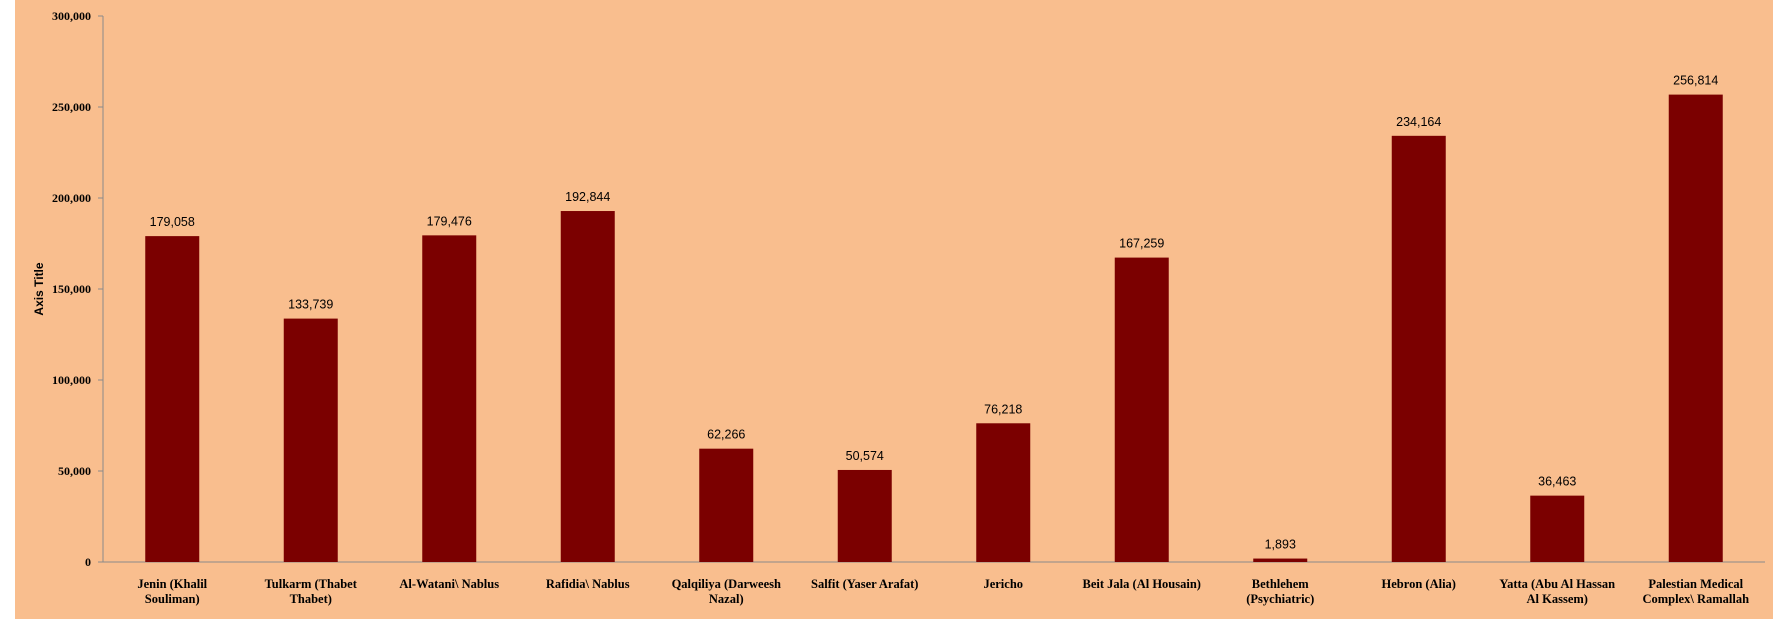  I want to click on data-label: 256,814, so click(1695, 81).